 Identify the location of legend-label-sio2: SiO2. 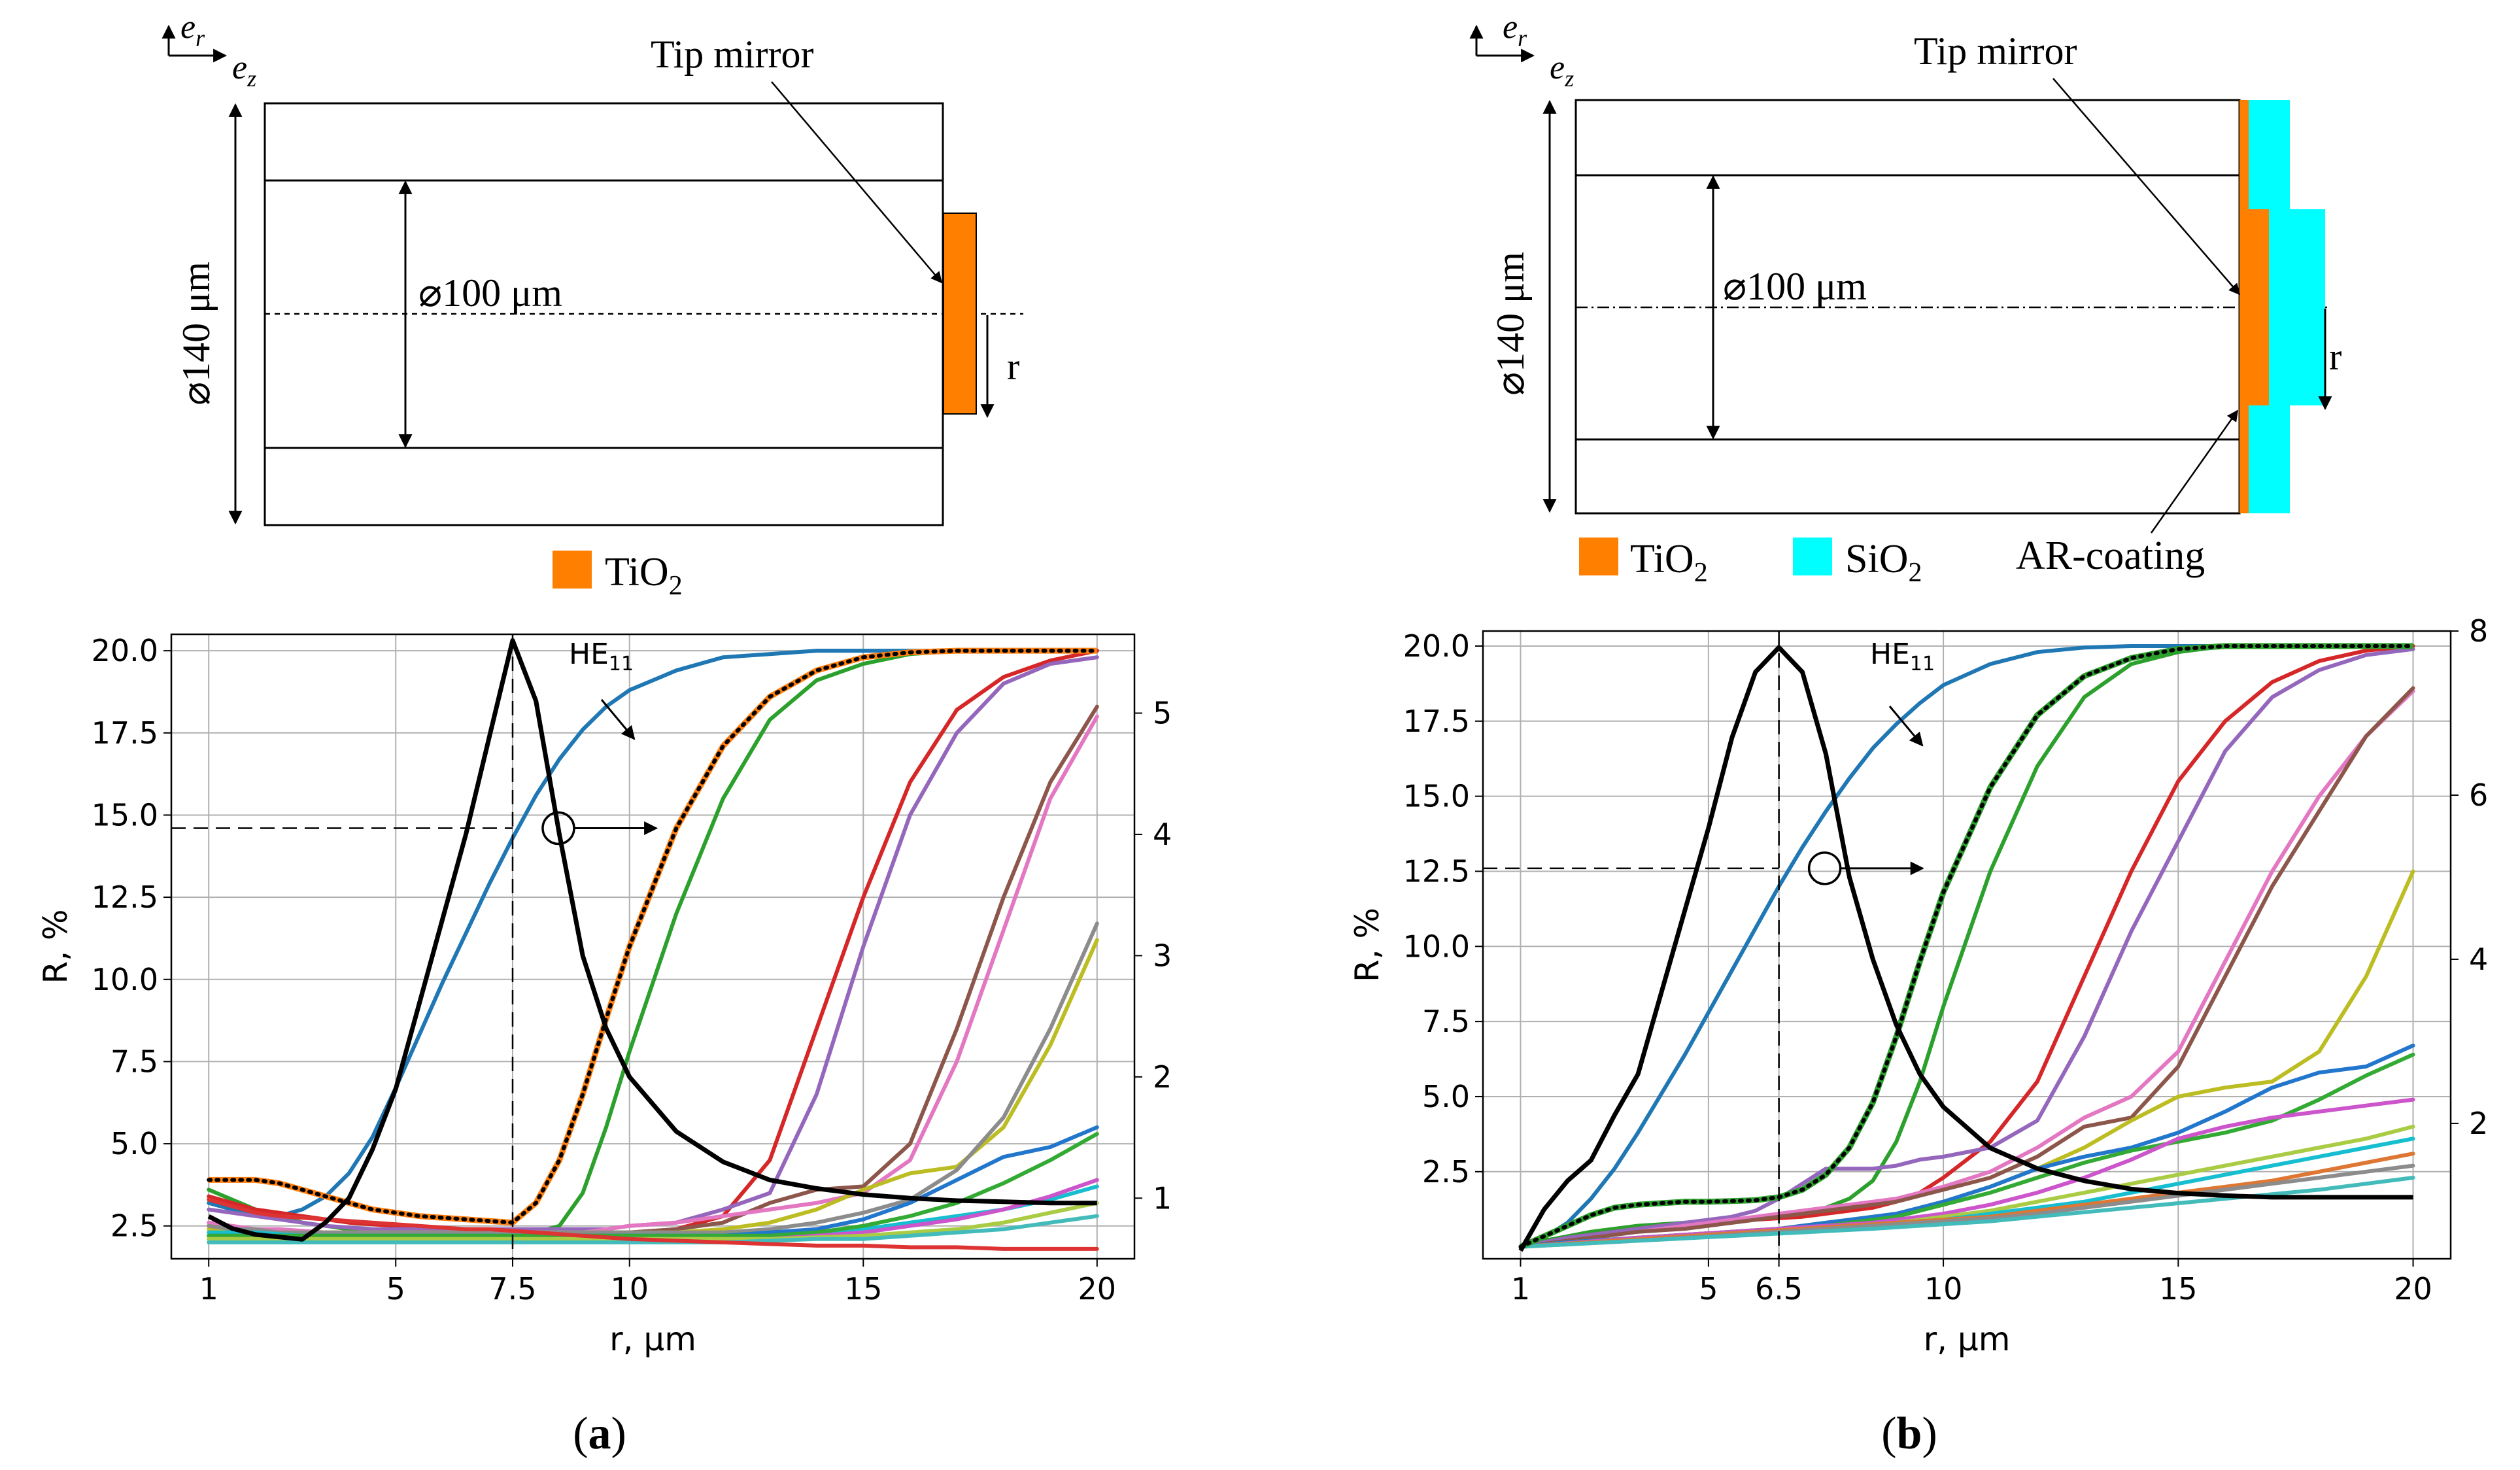
(1883, 562).